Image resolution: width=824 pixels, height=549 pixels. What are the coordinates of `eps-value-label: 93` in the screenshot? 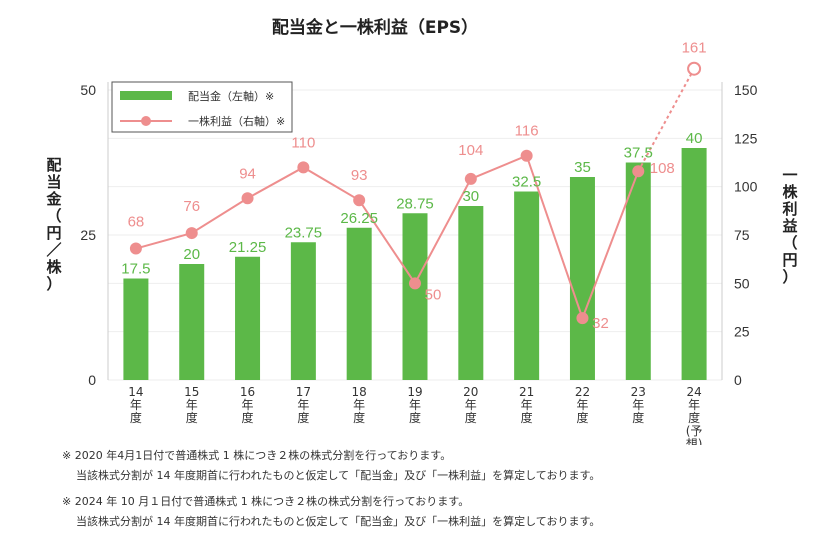 It's located at (359, 175).